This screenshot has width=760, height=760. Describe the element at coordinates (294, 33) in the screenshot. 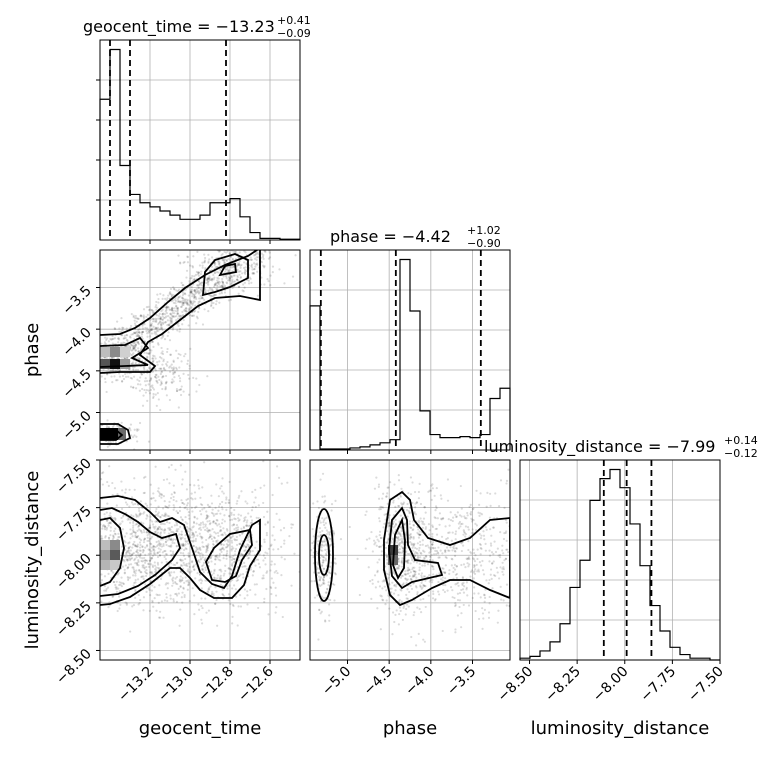

I see `title-geocent-time-lower: −0.09` at that location.